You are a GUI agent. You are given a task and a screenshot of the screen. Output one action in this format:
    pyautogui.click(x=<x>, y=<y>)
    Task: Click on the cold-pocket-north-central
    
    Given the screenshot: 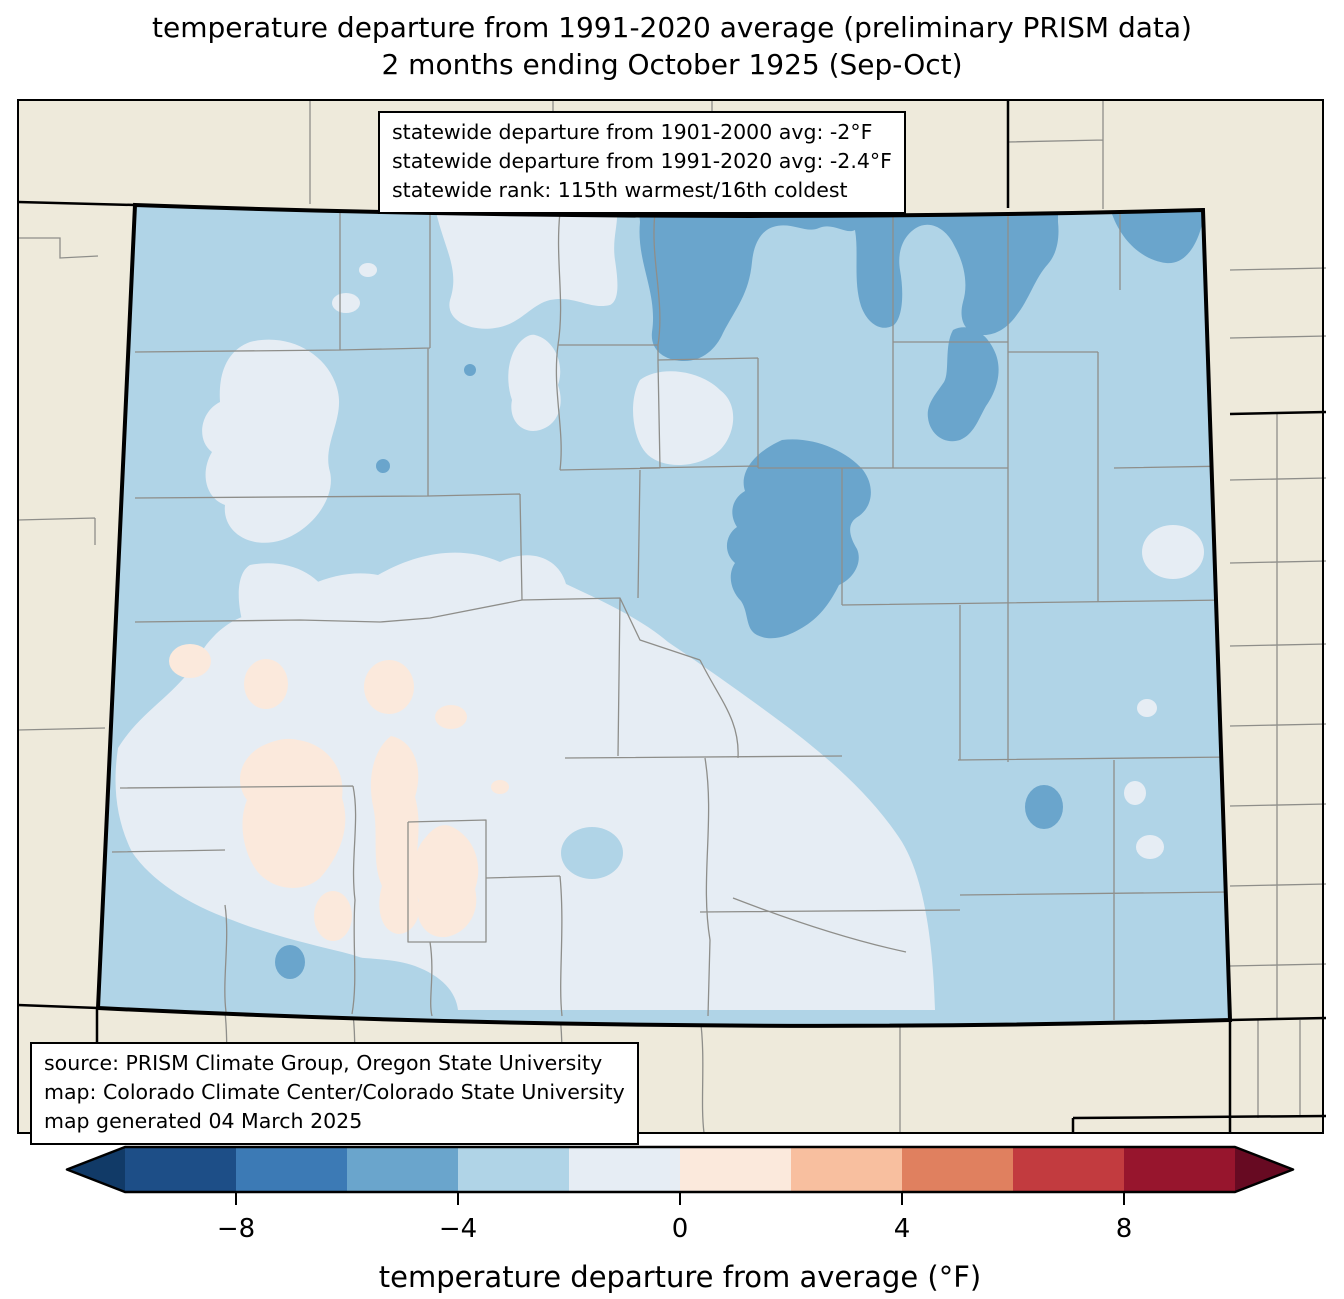 What is the action you would take?
    pyautogui.click(x=848, y=283)
    